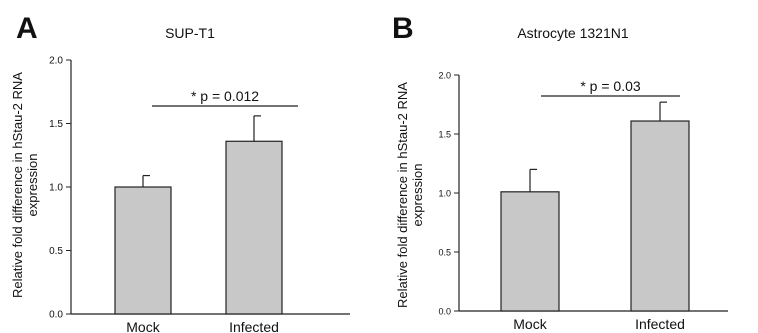 The height and width of the screenshot is (333, 758). What do you see at coordinates (444, 135) in the screenshot?
I see `panel-b-ytick-label: 1.5` at bounding box center [444, 135].